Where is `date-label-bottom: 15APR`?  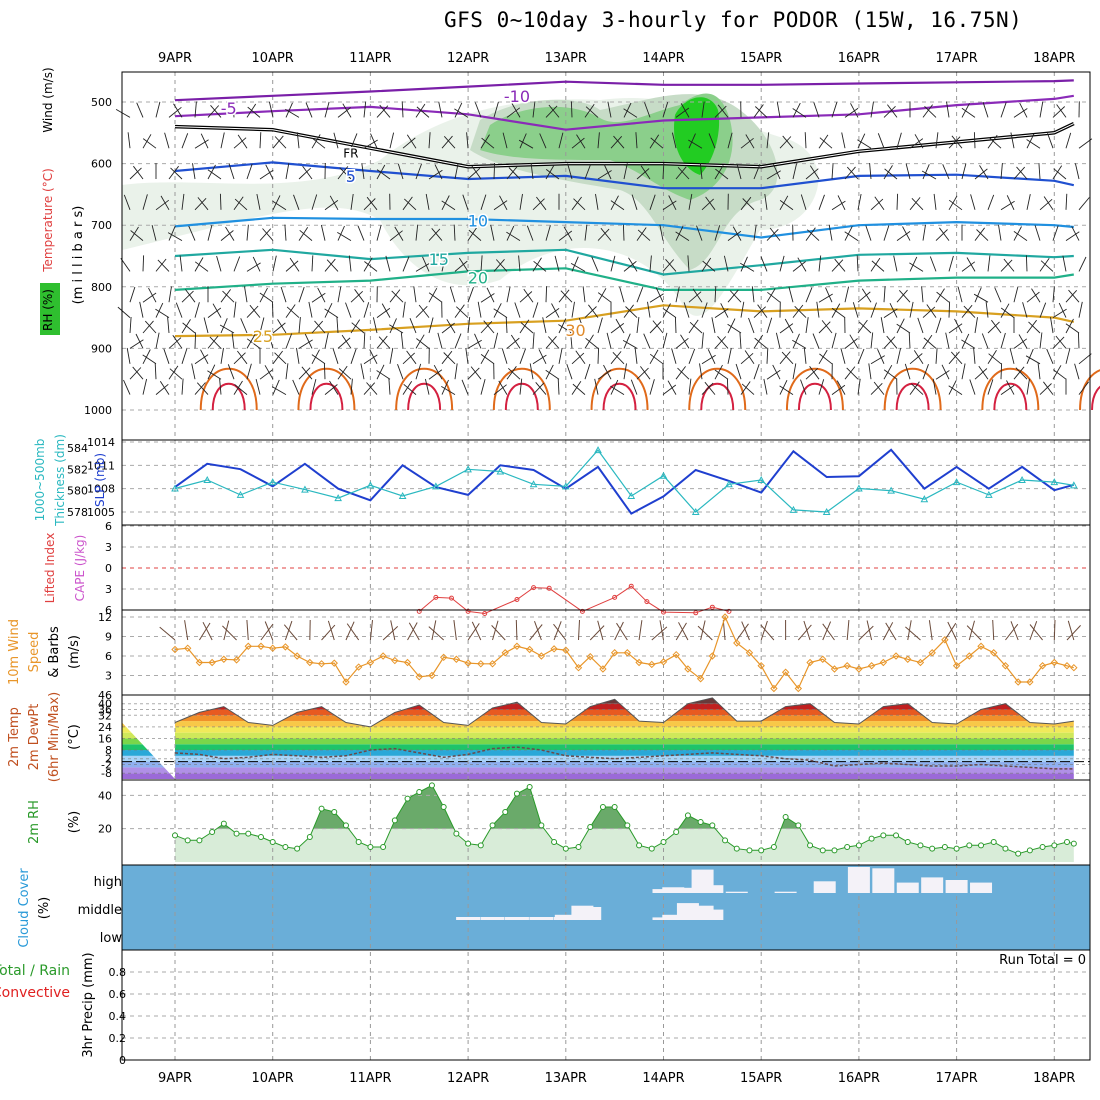
date-label-bottom: 15APR is located at coordinates (761, 1078).